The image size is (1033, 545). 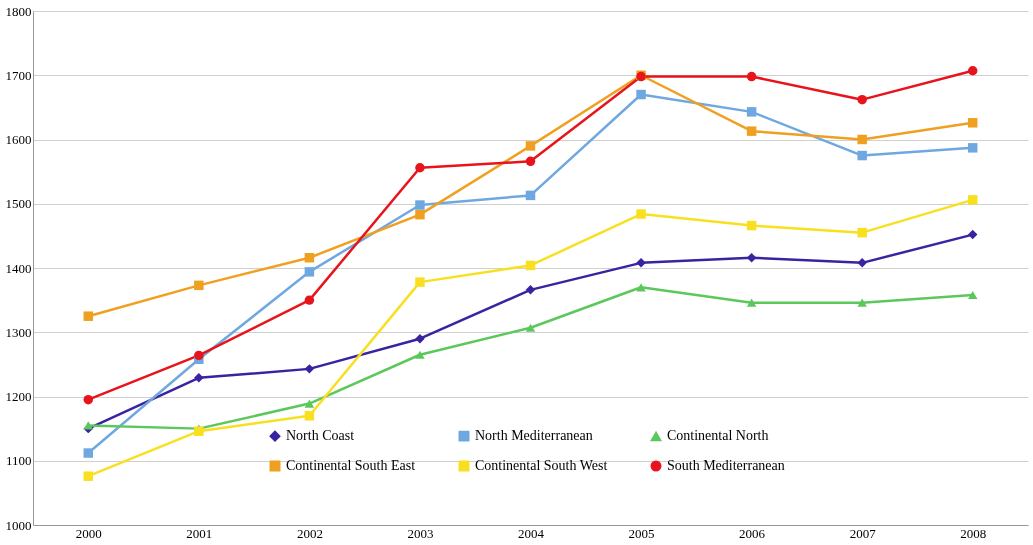 What do you see at coordinates (199, 533) in the screenshot?
I see `x-tick-label: 2001` at bounding box center [199, 533].